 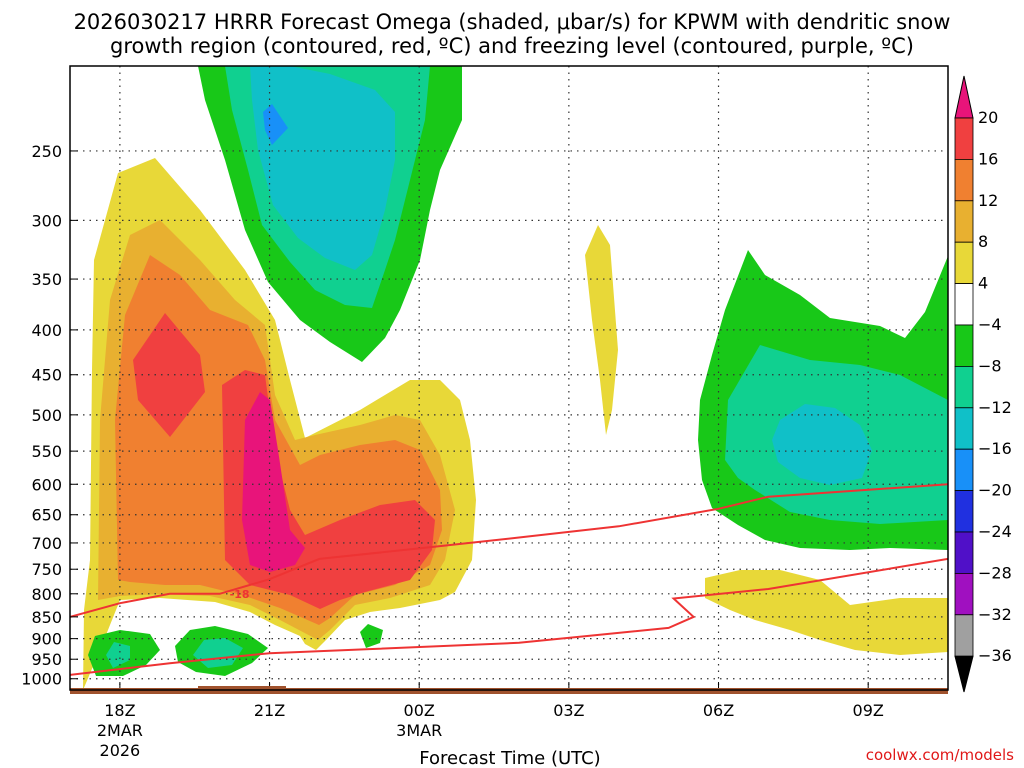 I want to click on y-tick-label: 600, so click(x=46, y=484).